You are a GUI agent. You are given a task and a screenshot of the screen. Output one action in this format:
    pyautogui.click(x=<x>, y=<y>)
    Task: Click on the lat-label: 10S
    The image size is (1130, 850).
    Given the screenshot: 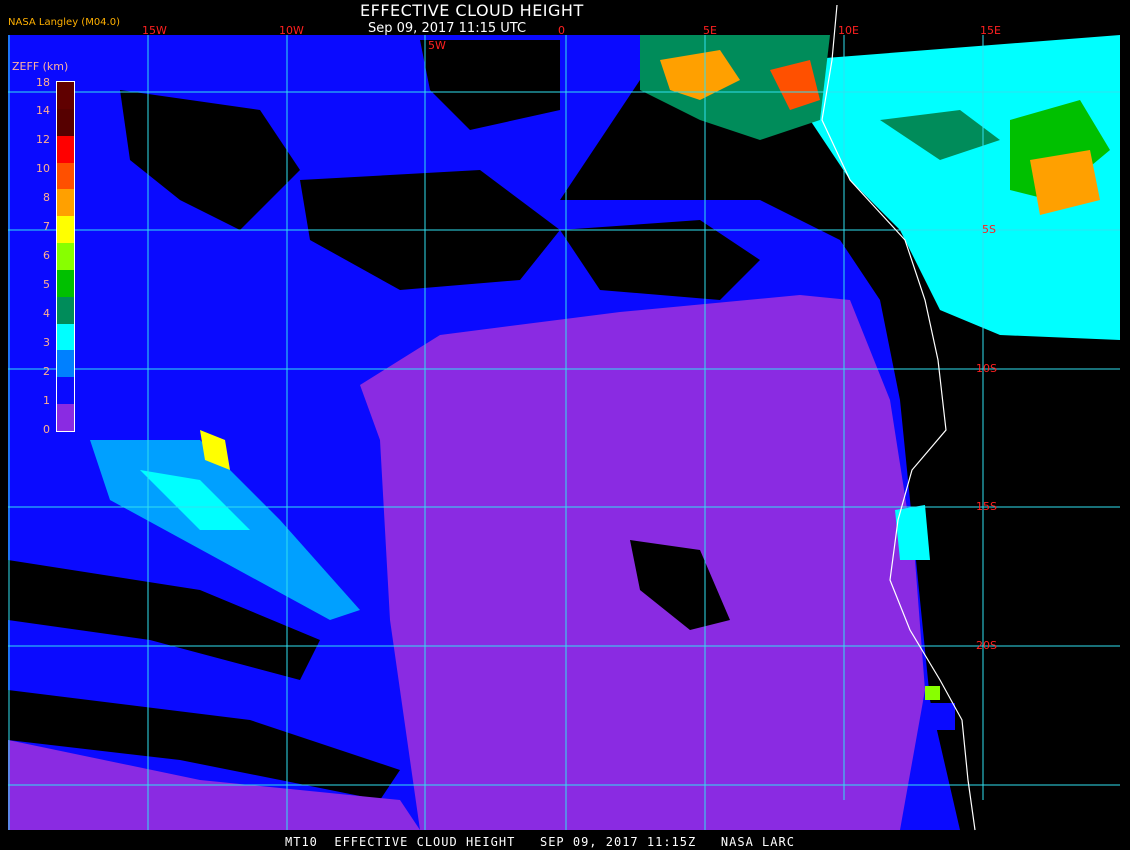 What is the action you would take?
    pyautogui.click(x=986, y=368)
    